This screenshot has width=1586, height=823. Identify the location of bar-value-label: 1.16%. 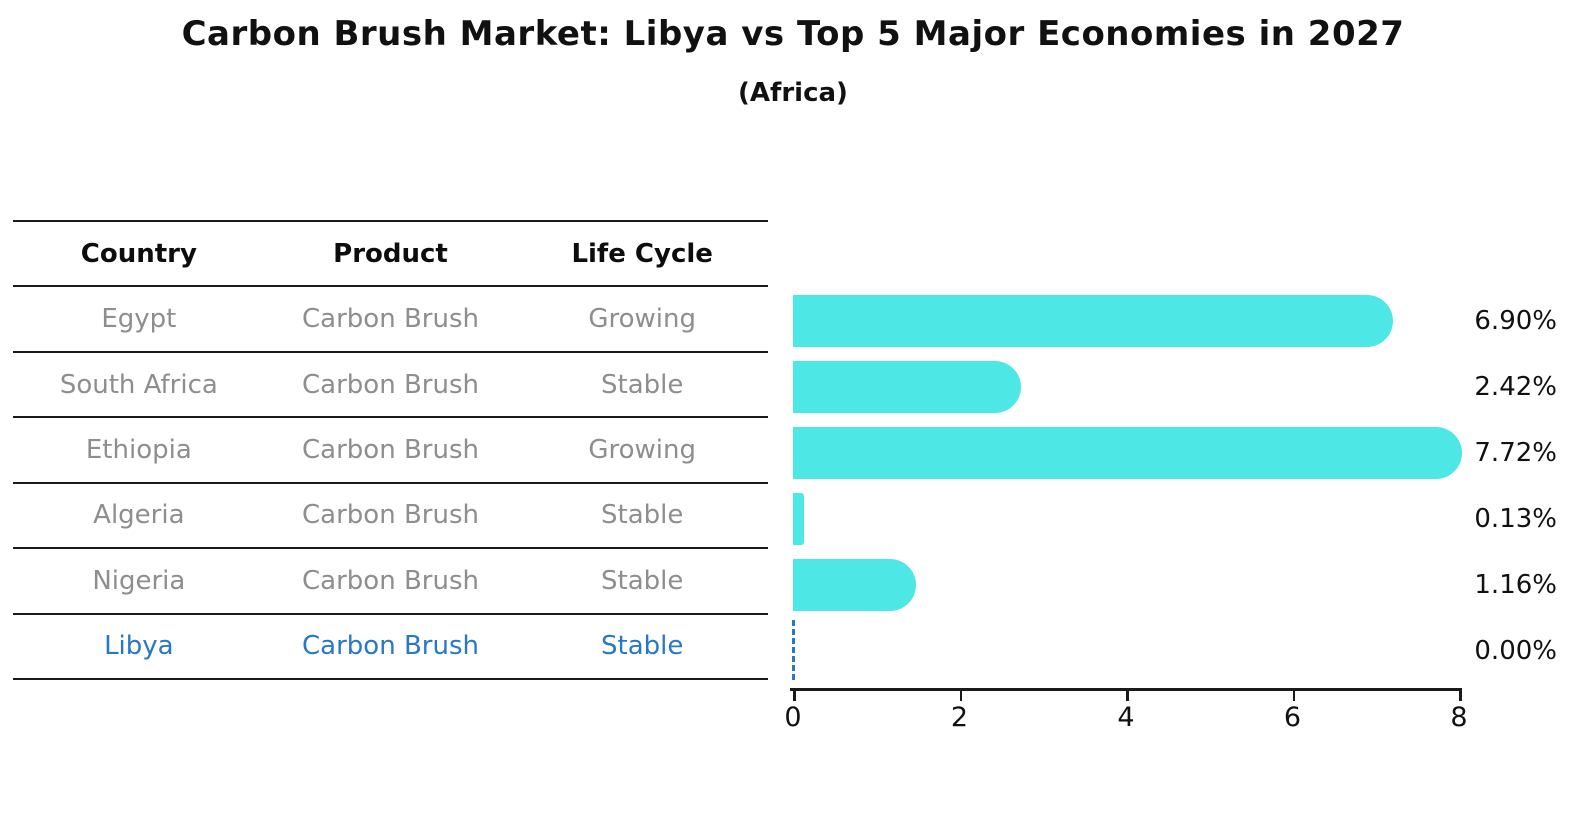
(1515, 585).